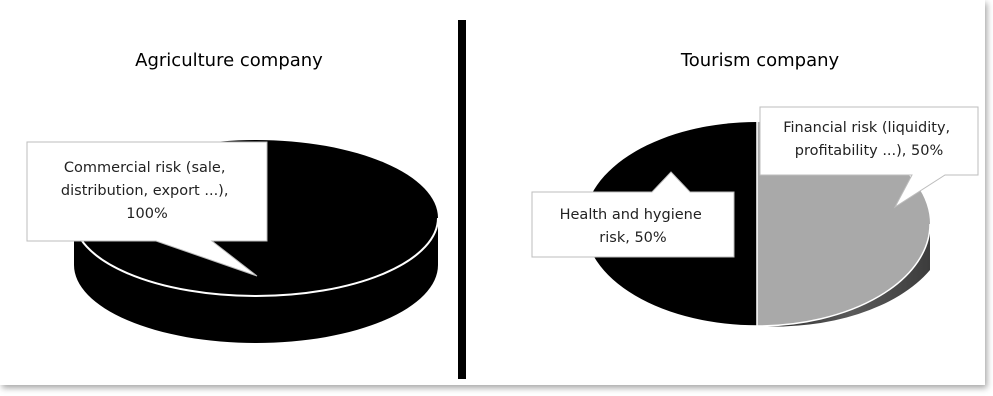  Describe the element at coordinates (869, 151) in the screenshot. I see `label-line: profitability ...), 50%` at that location.